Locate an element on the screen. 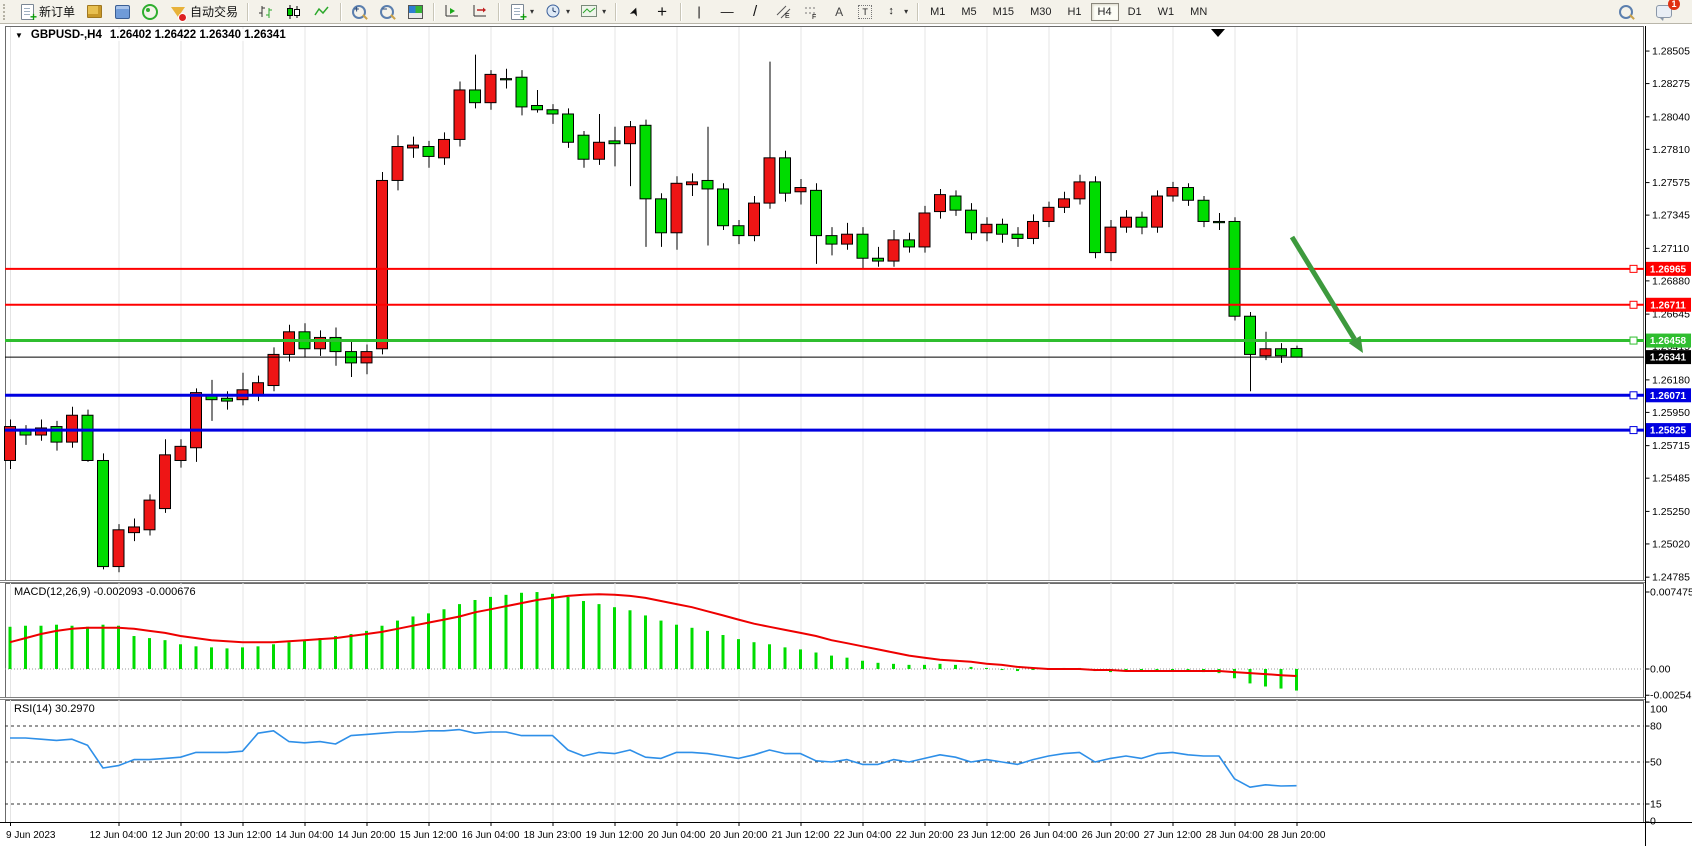 This screenshot has width=1692, height=846. svg-text: 12 Jun 20:00 is located at coordinates (181, 835).